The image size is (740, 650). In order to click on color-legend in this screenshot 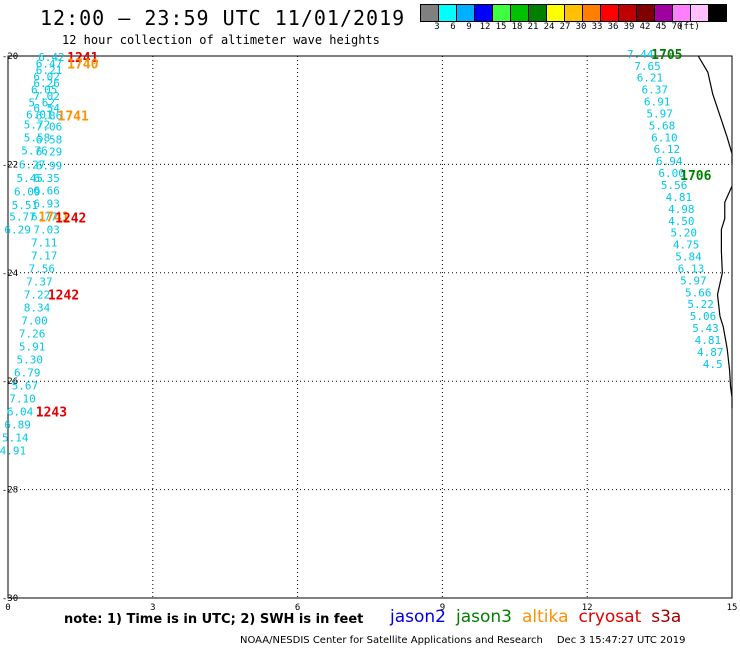, I will do `click(573, 13)`.